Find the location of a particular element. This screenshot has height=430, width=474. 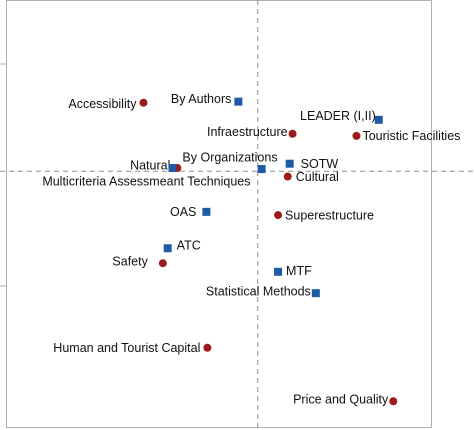

label-atc: ATC is located at coordinates (189, 246).